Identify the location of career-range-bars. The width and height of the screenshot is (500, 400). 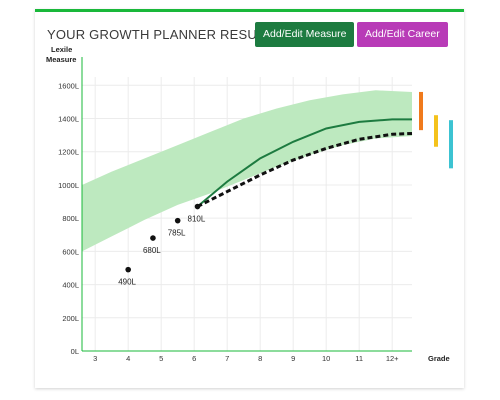
(436, 130).